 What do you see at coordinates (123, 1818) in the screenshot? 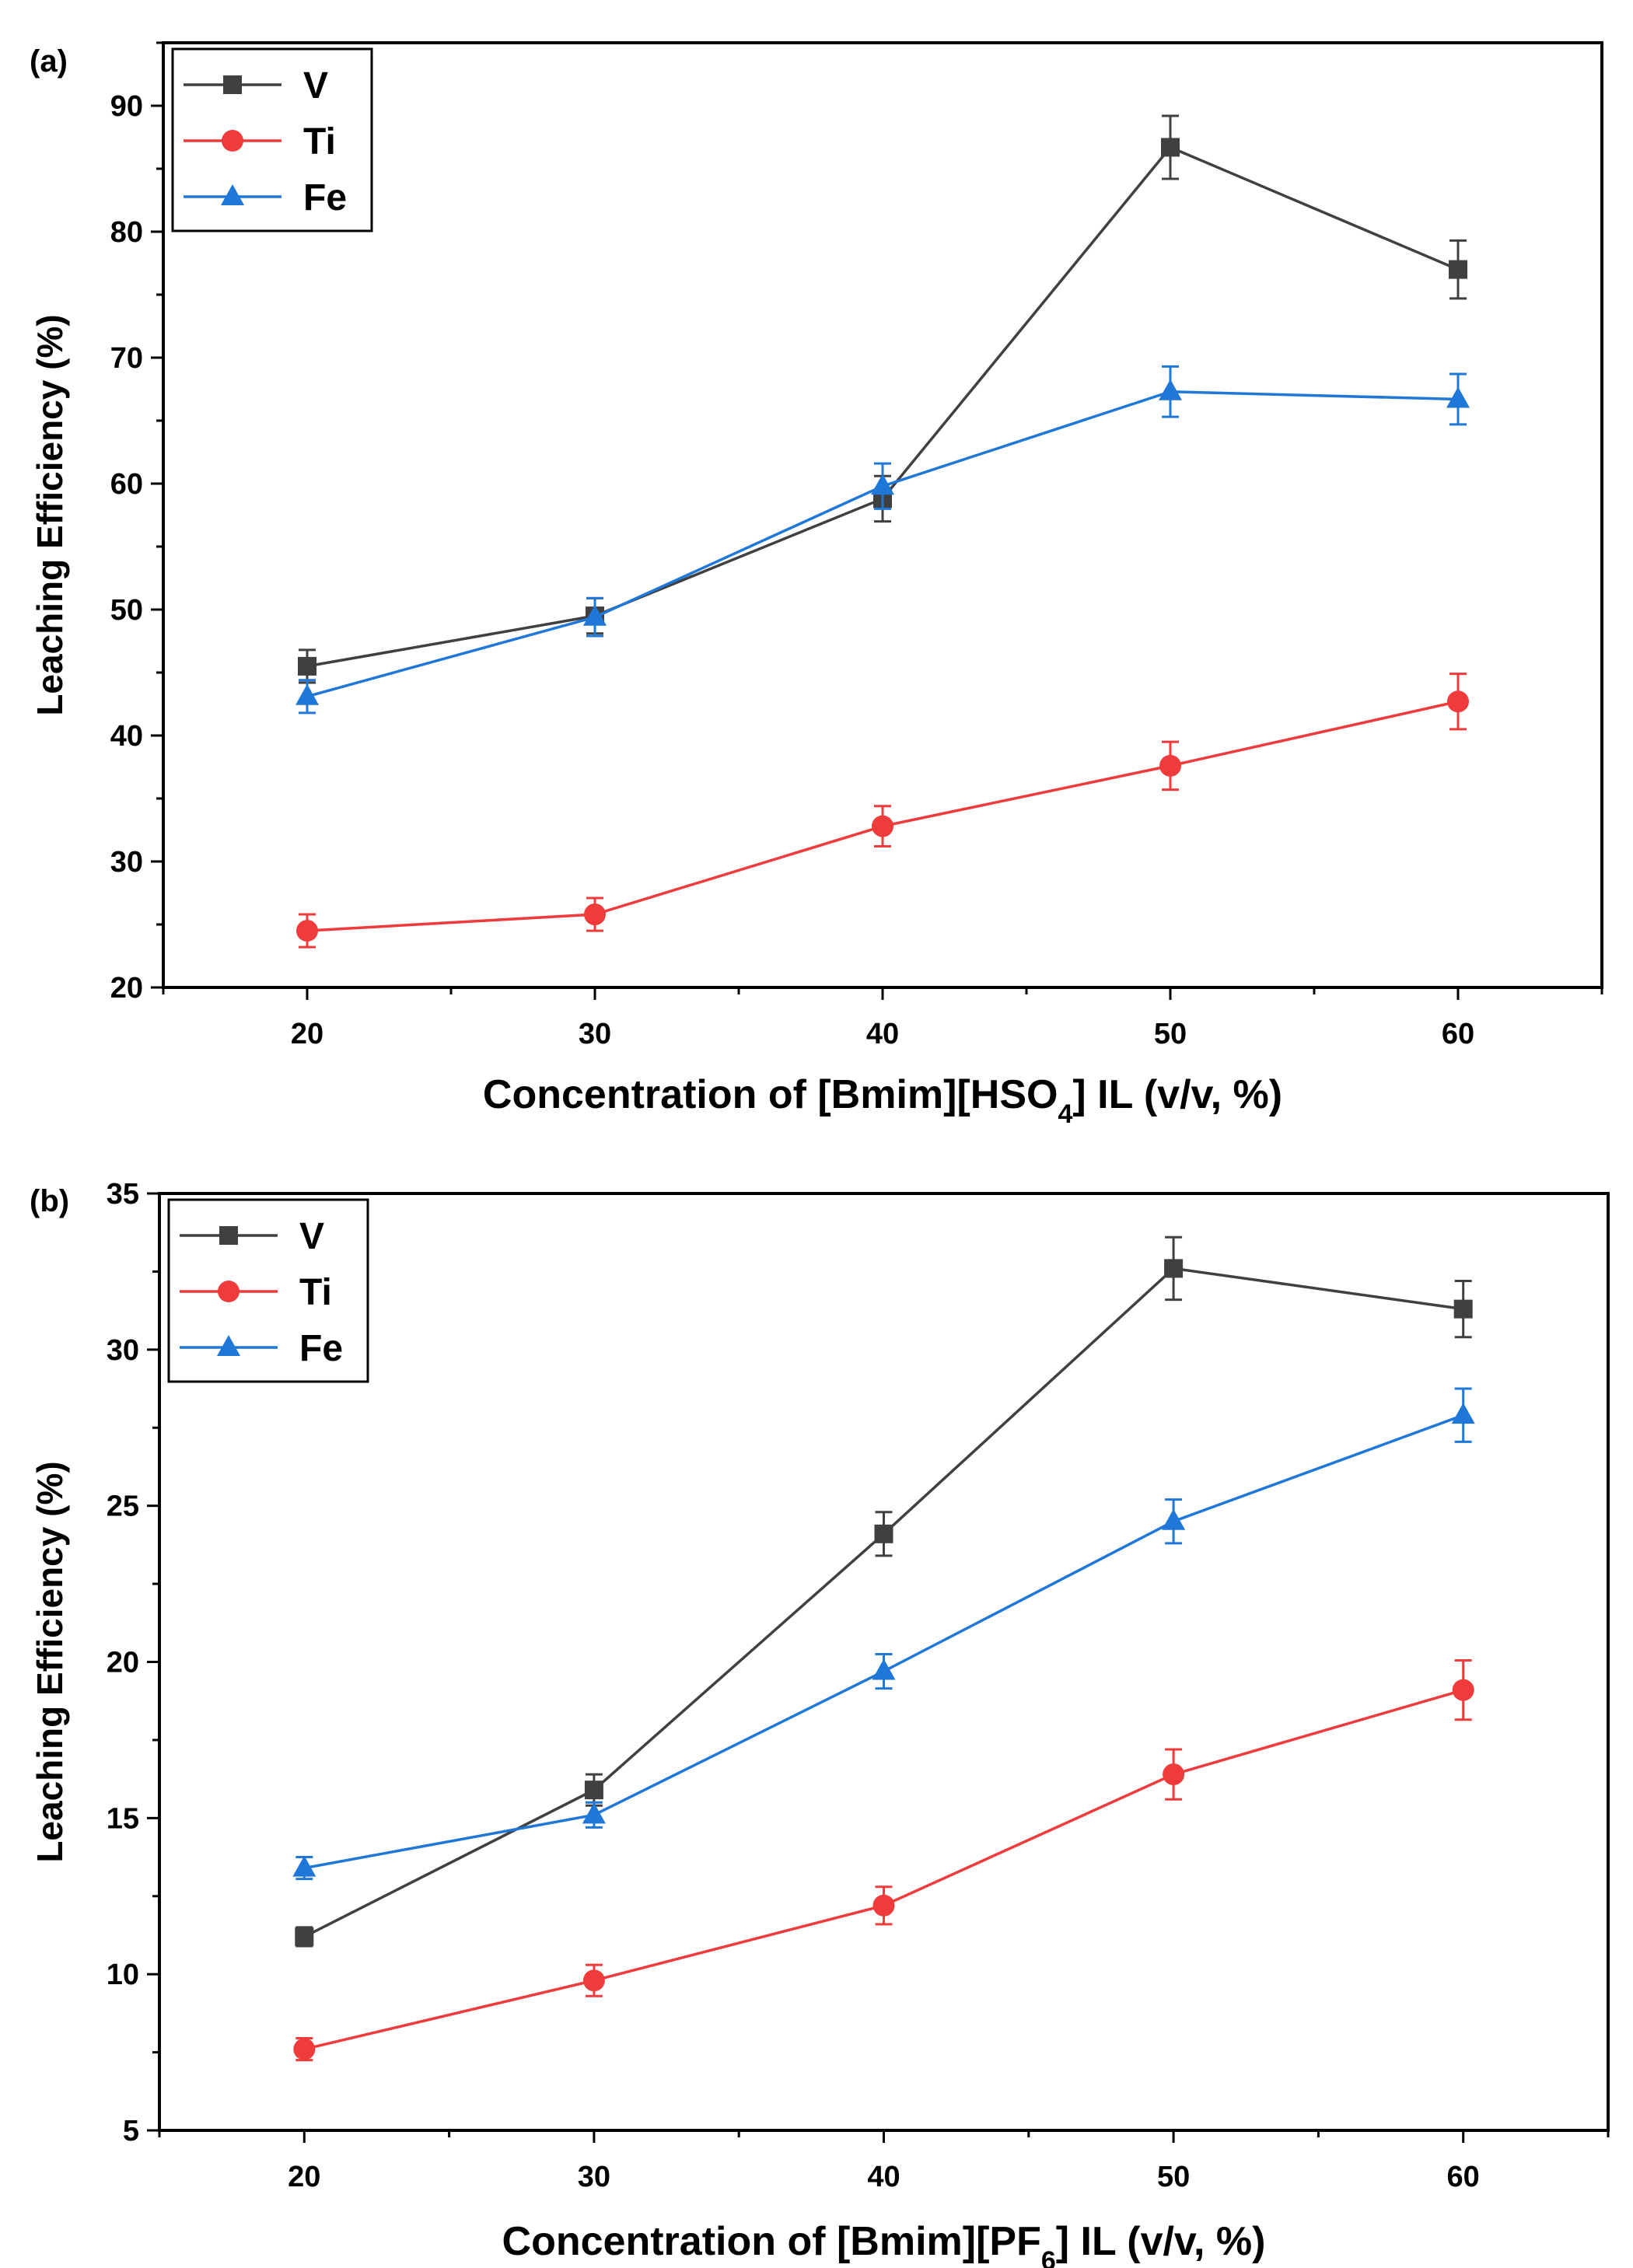
I see `y-tick-label: 15` at bounding box center [123, 1818].